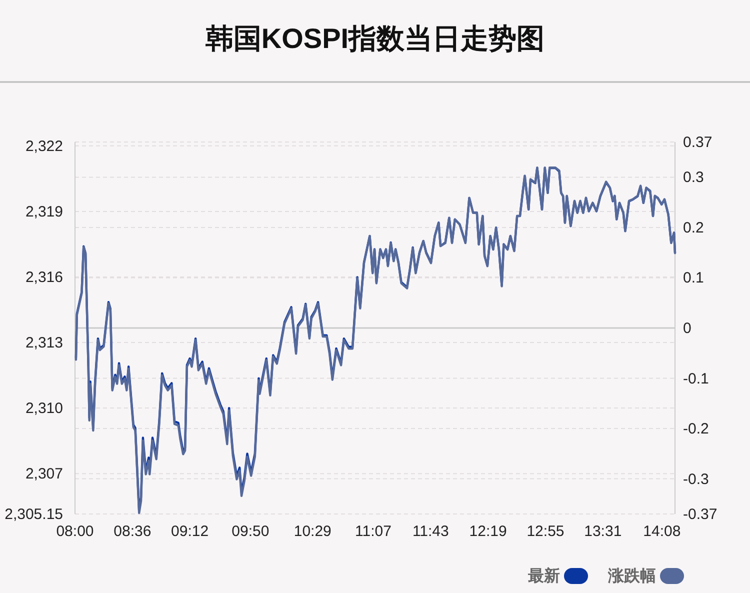  Describe the element at coordinates (700, 514) in the screenshot. I see `y2-tick-label: -0.37` at that location.